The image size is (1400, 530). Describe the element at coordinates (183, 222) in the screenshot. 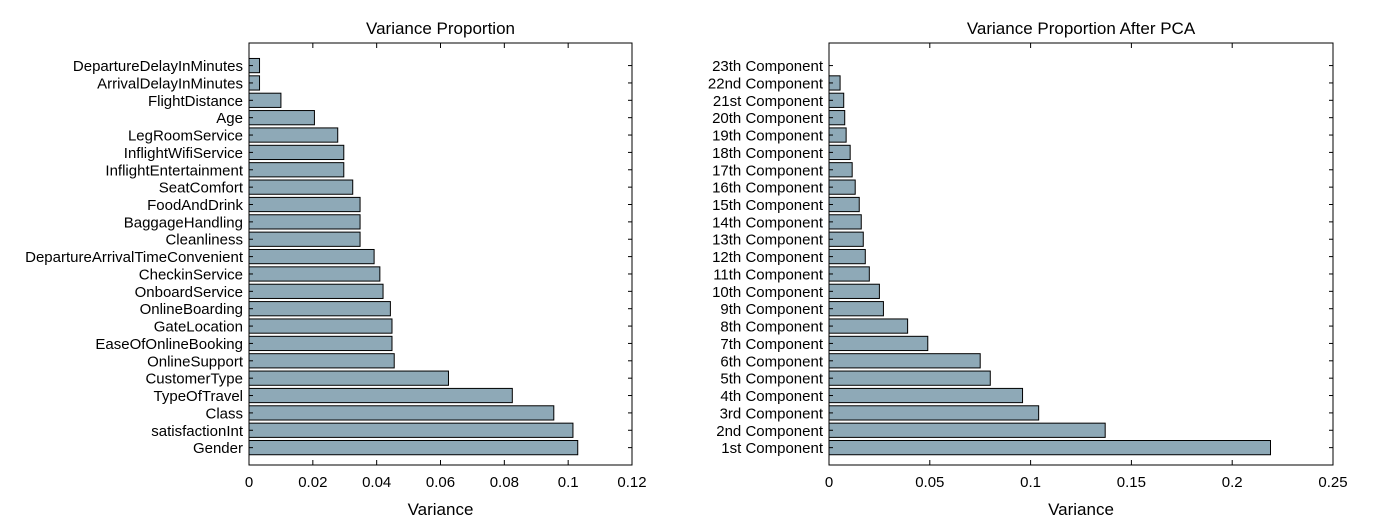

I see `y-tick-label: BaggageHandling` at that location.